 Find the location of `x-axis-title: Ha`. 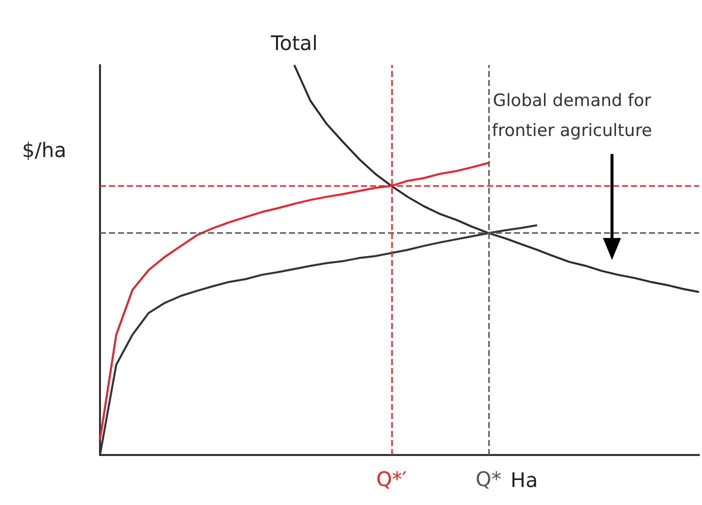

x-axis-title: Ha is located at coordinates (524, 480).